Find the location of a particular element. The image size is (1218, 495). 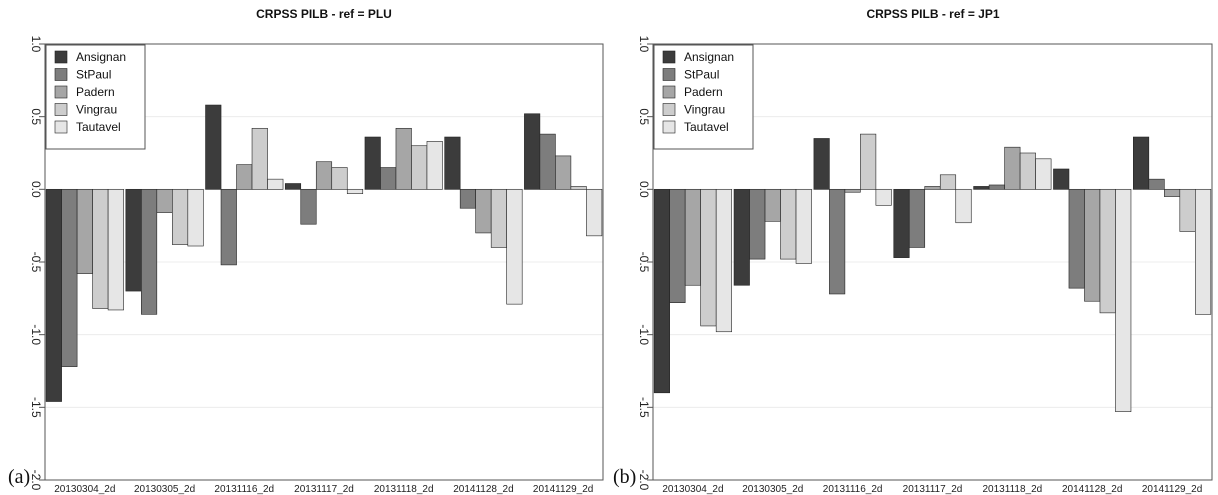

bar-stpaul-20141128_2d is located at coordinates (1077, 238).